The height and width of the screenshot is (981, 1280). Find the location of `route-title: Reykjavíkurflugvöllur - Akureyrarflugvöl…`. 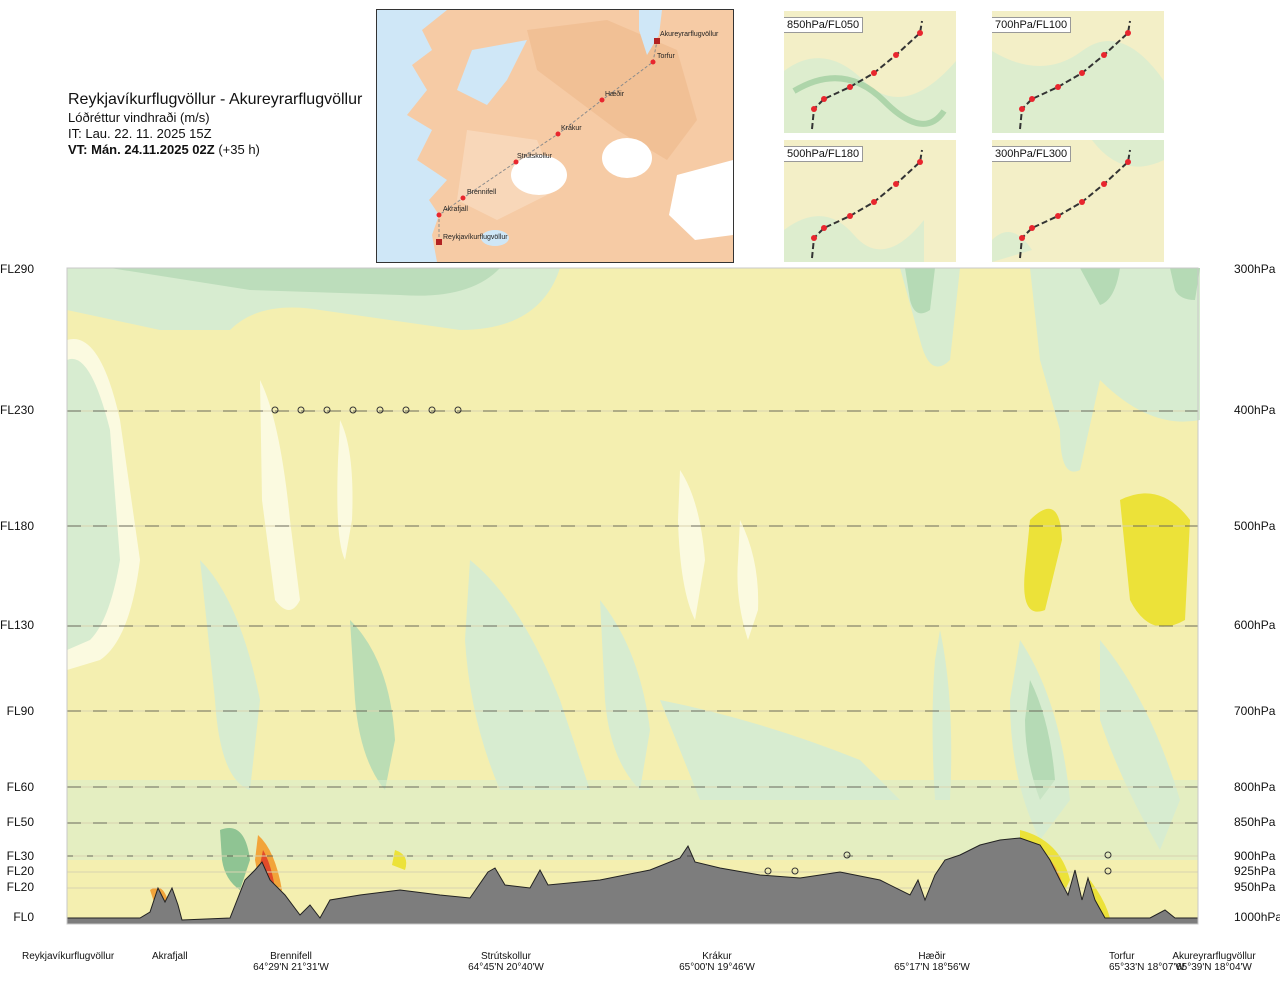

route-title: Reykjavíkurflugvöllur - Akureyrarflugvöl… is located at coordinates (215, 99).